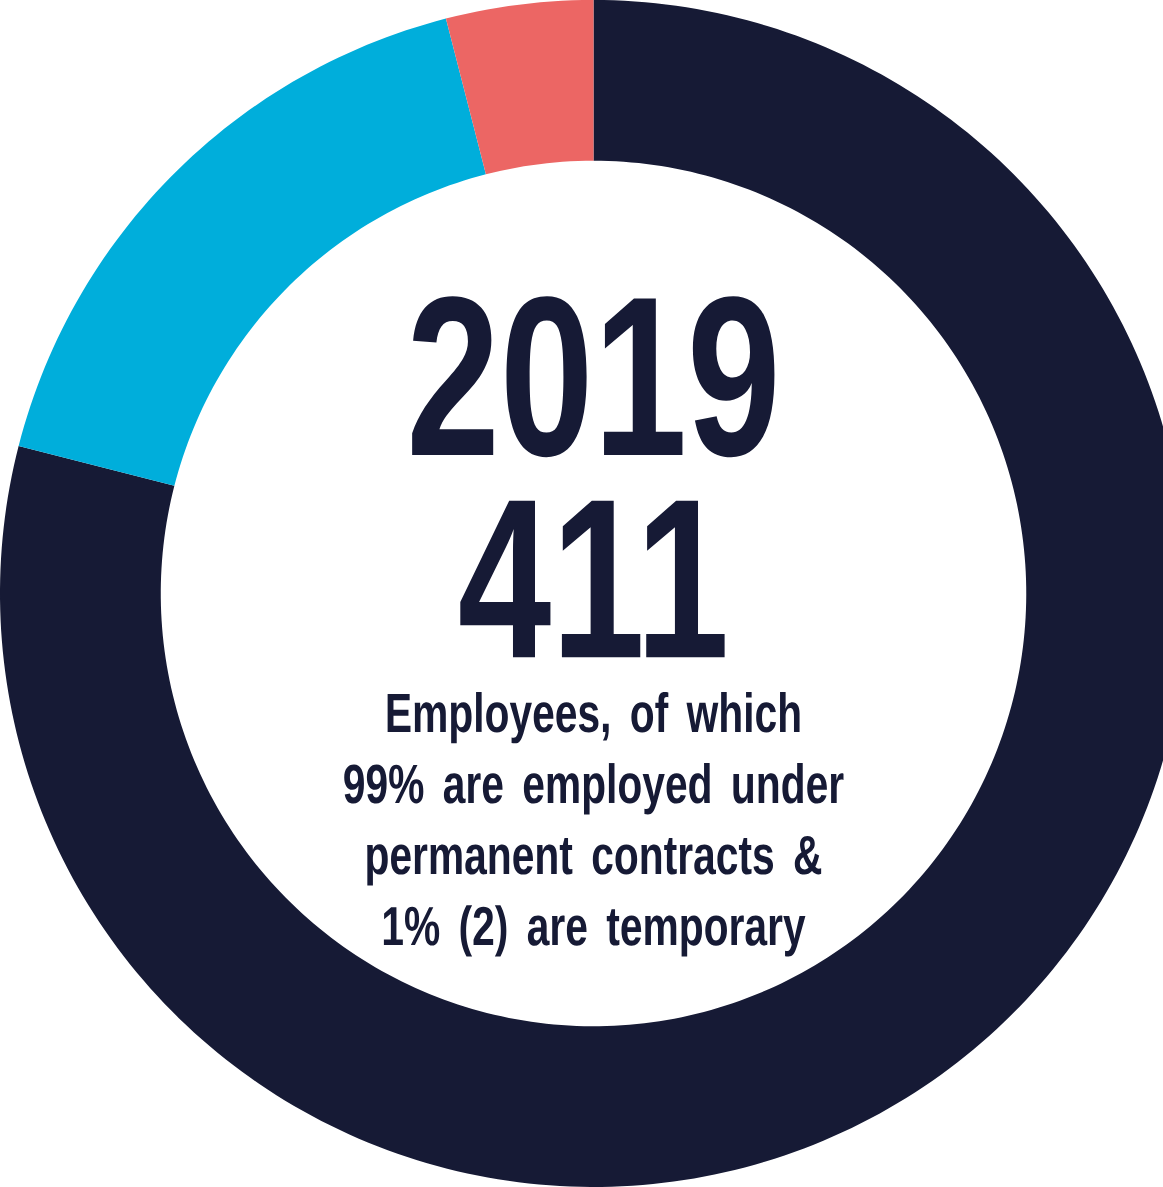  I want to click on text: 2019, so click(593, 377).